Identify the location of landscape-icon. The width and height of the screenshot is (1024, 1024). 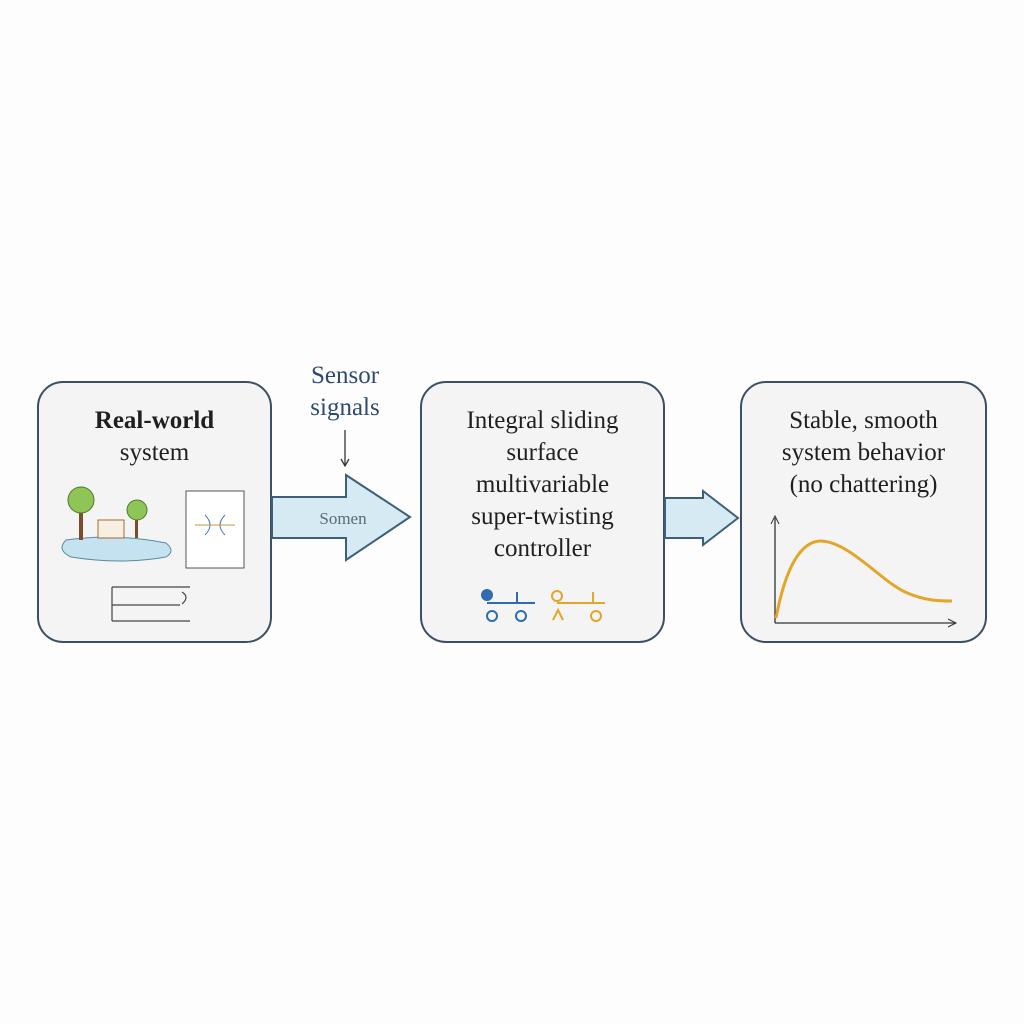
(116, 524).